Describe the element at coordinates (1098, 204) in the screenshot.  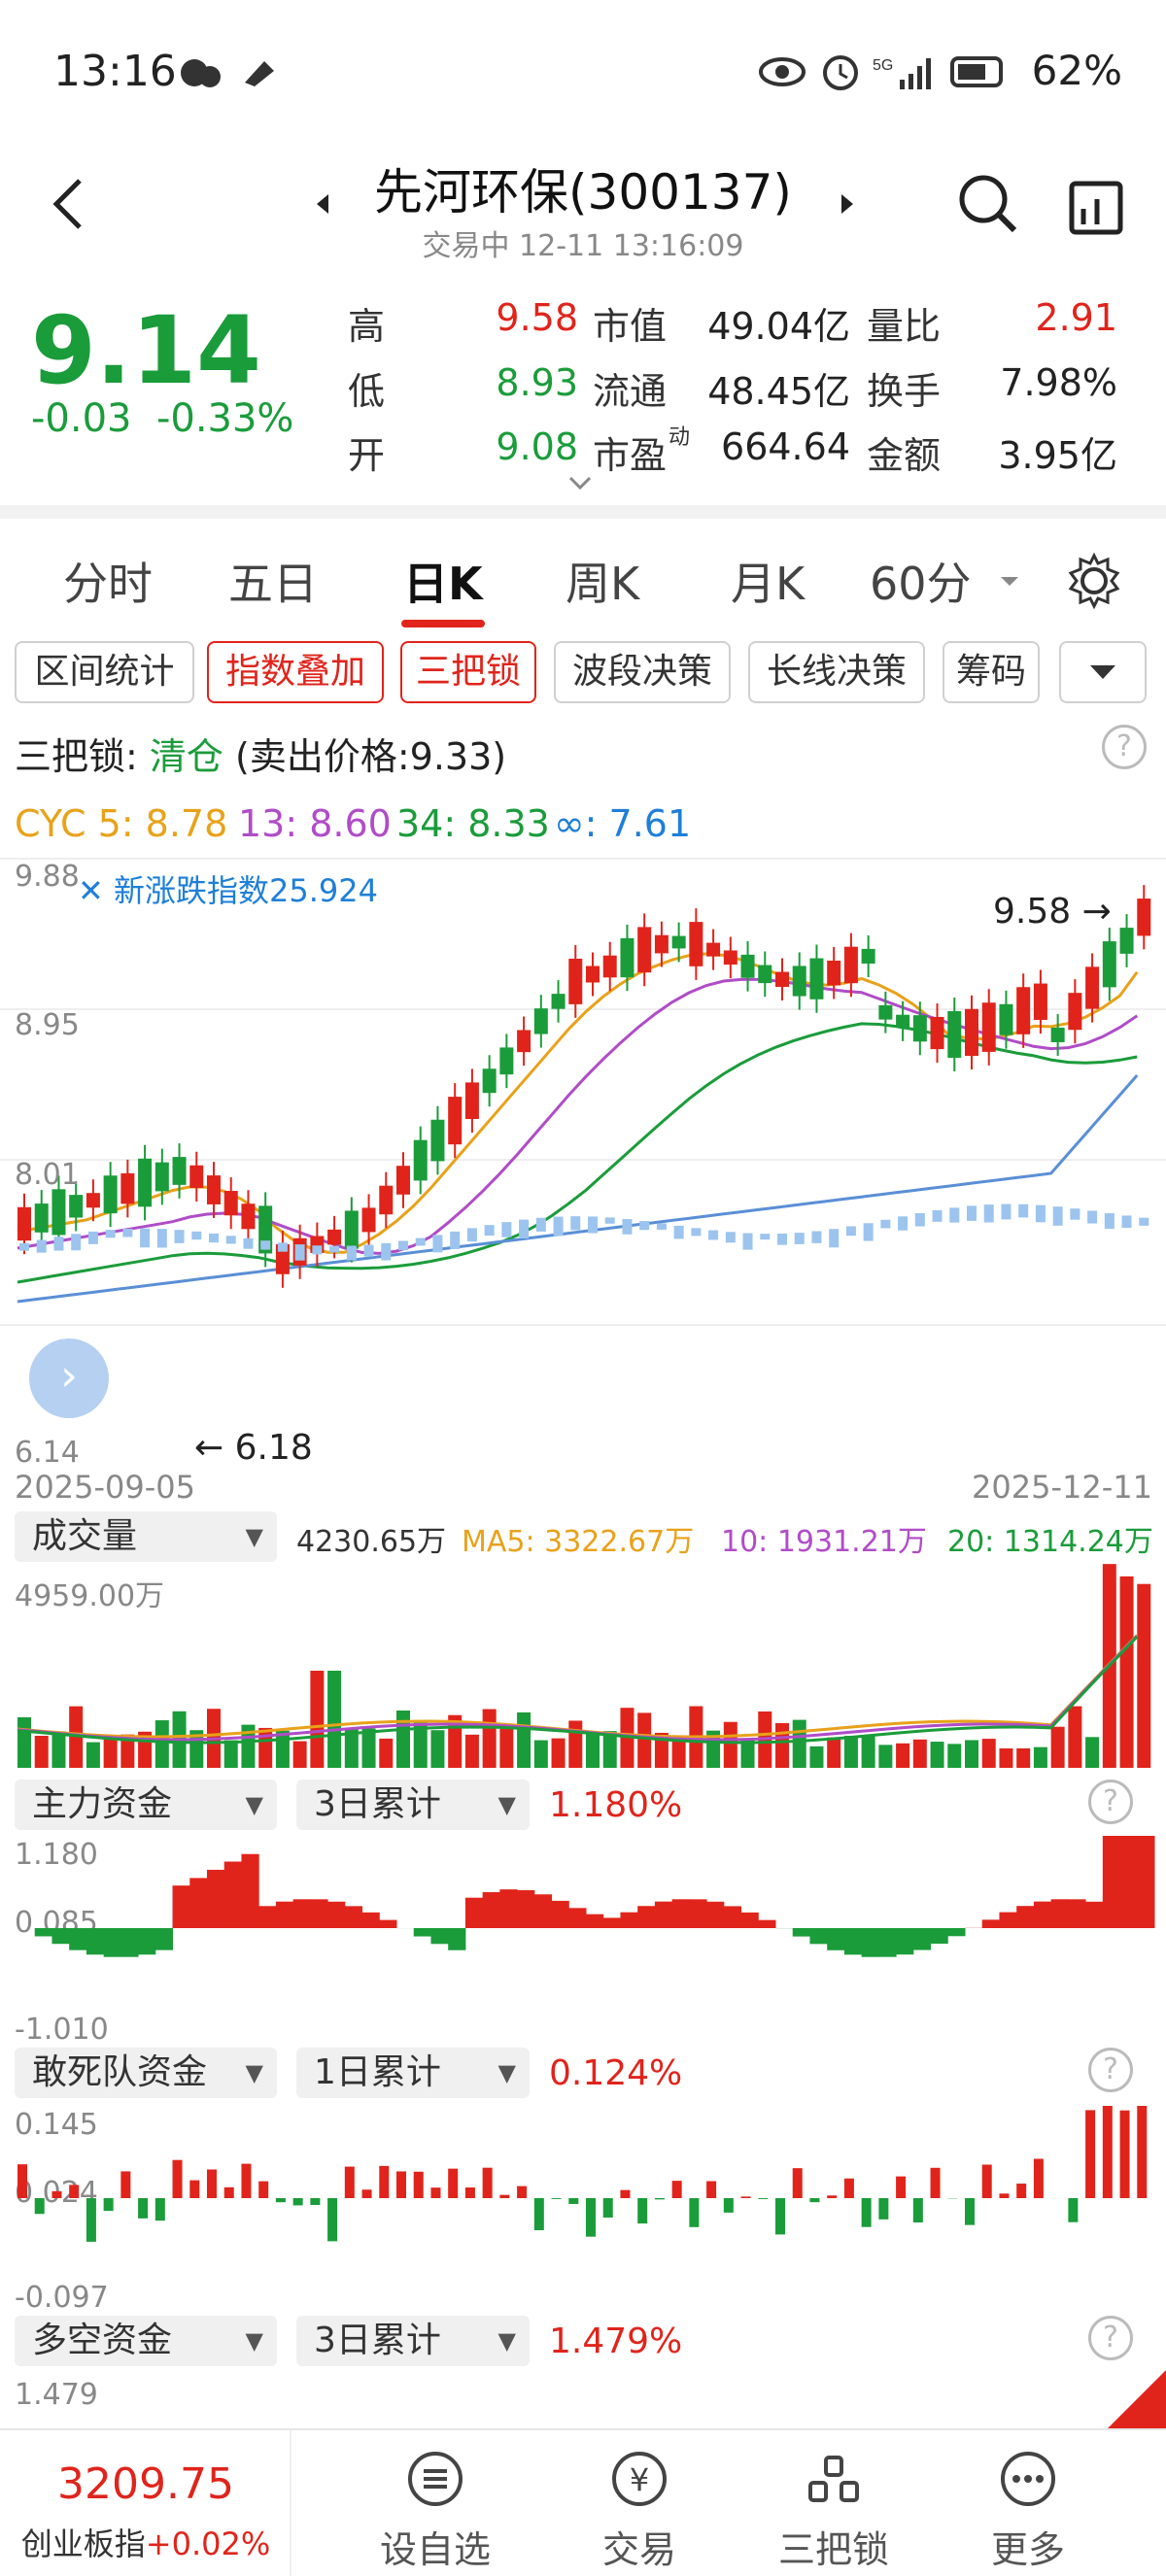
I see `share-icon` at that location.